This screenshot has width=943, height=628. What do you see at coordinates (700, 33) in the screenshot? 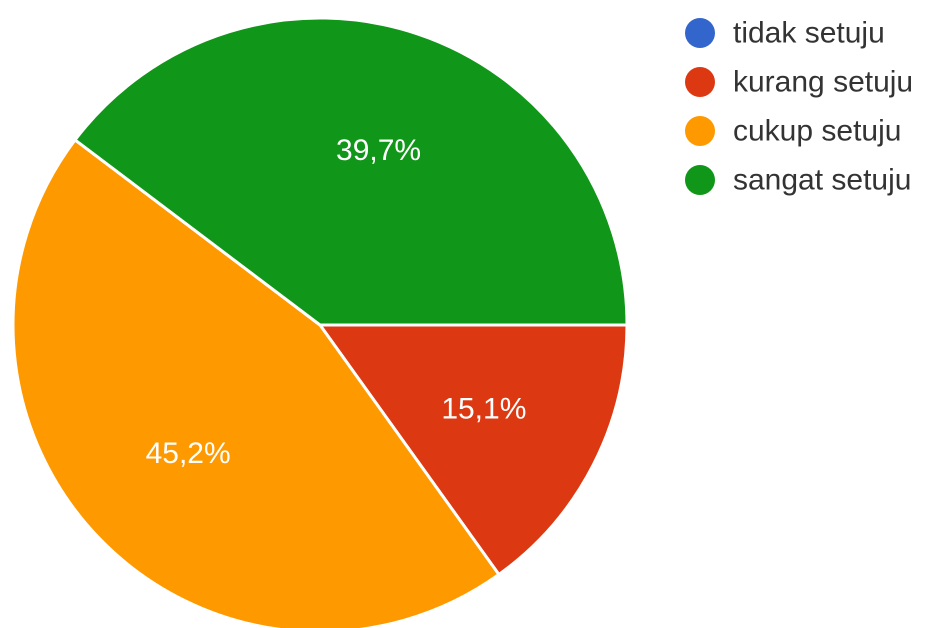
I see `legend-swatch-tidak-setuju` at bounding box center [700, 33].